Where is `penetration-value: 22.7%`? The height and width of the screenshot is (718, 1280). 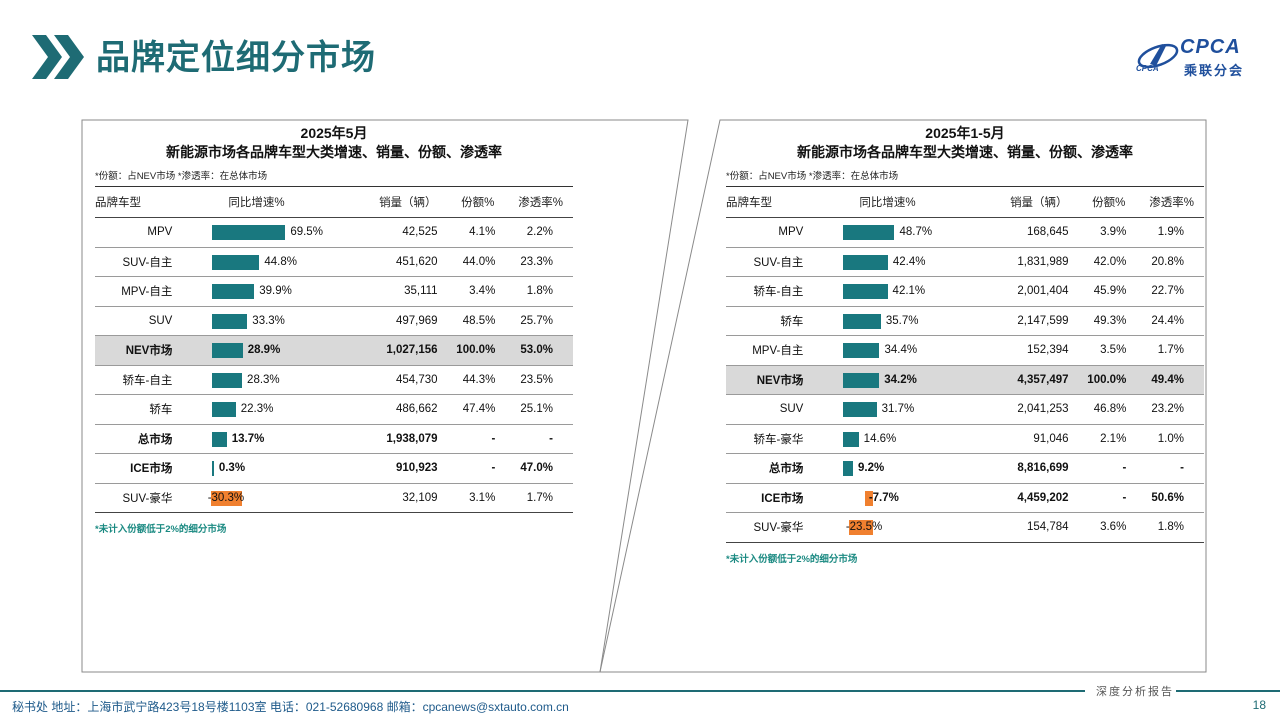 penetration-value: 22.7% is located at coordinates (1165, 291).